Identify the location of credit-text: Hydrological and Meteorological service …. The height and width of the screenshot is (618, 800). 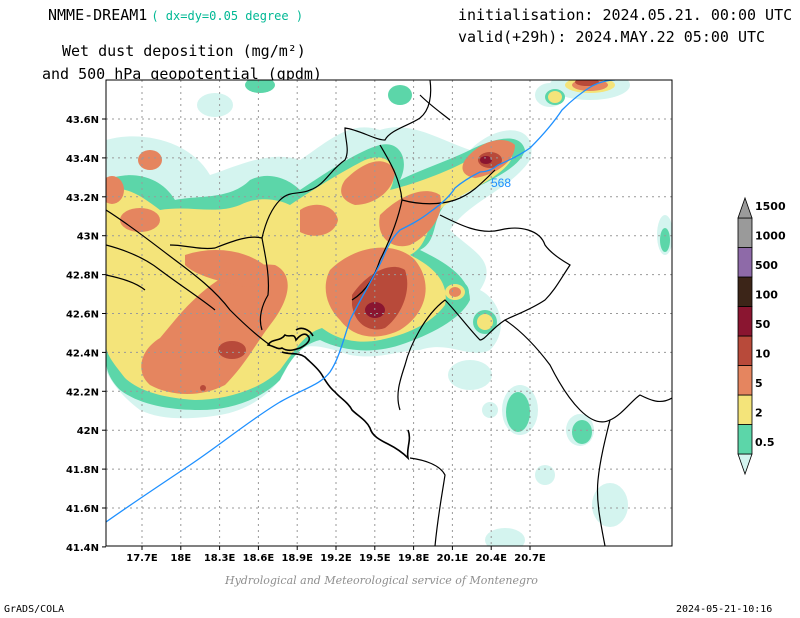
(381, 580).